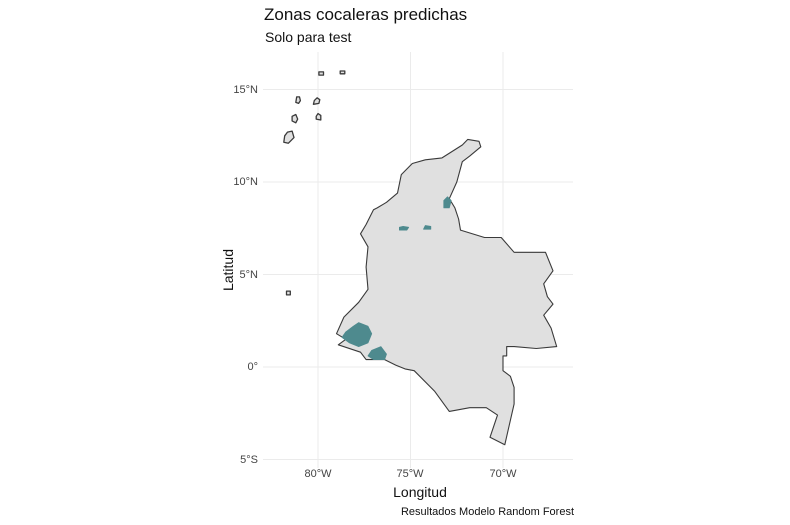 Image resolution: width=790 pixels, height=525 pixels. I want to click on y-tick-label: 5°N, so click(248, 275).